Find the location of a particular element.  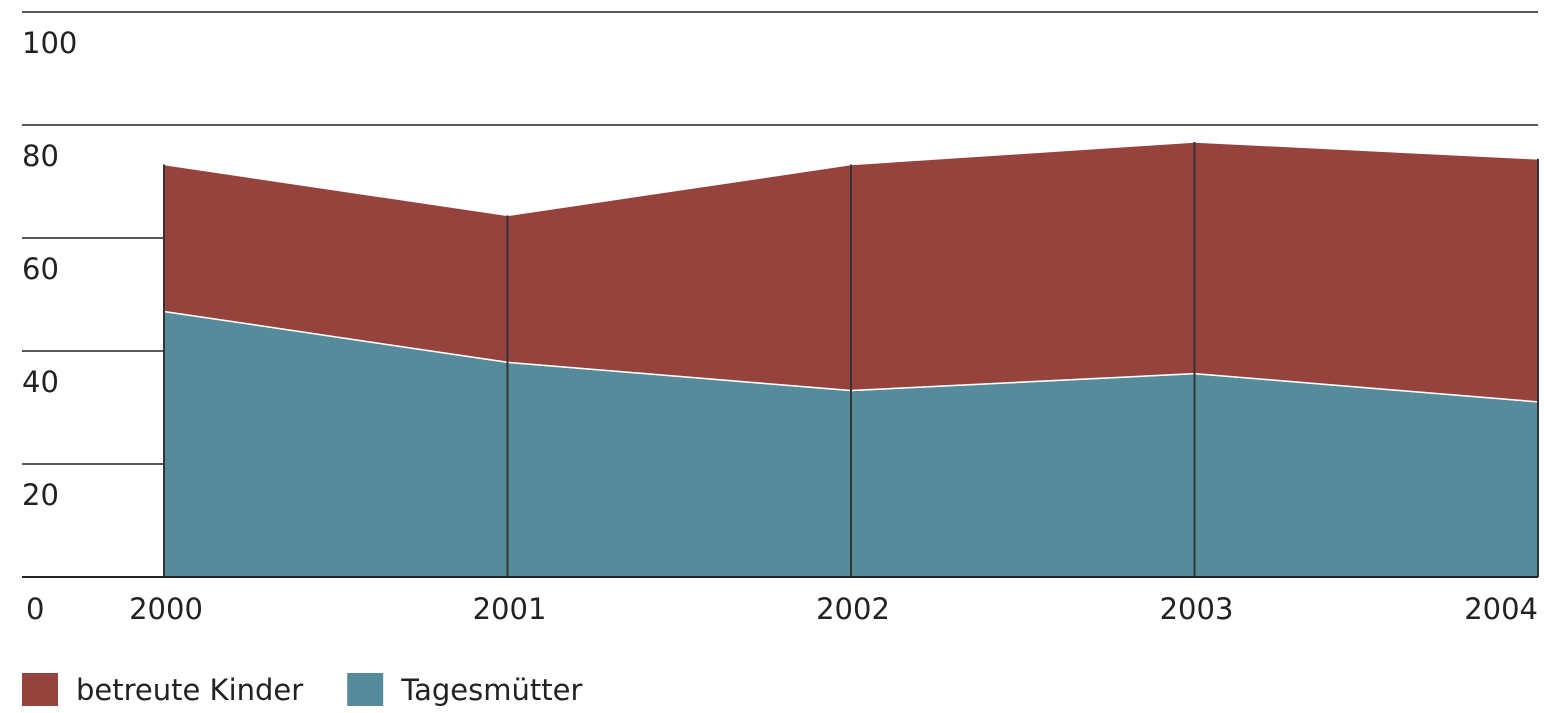

x-tick-label: 2002 is located at coordinates (853, 609).